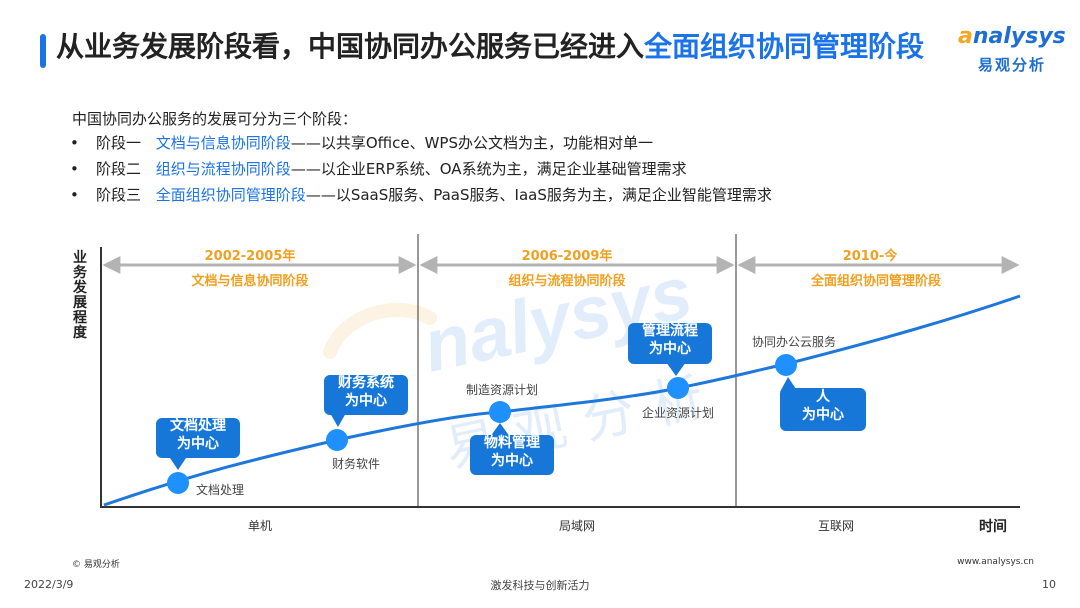 This screenshot has width=1080, height=608. I want to click on callout-process, so click(670, 343).